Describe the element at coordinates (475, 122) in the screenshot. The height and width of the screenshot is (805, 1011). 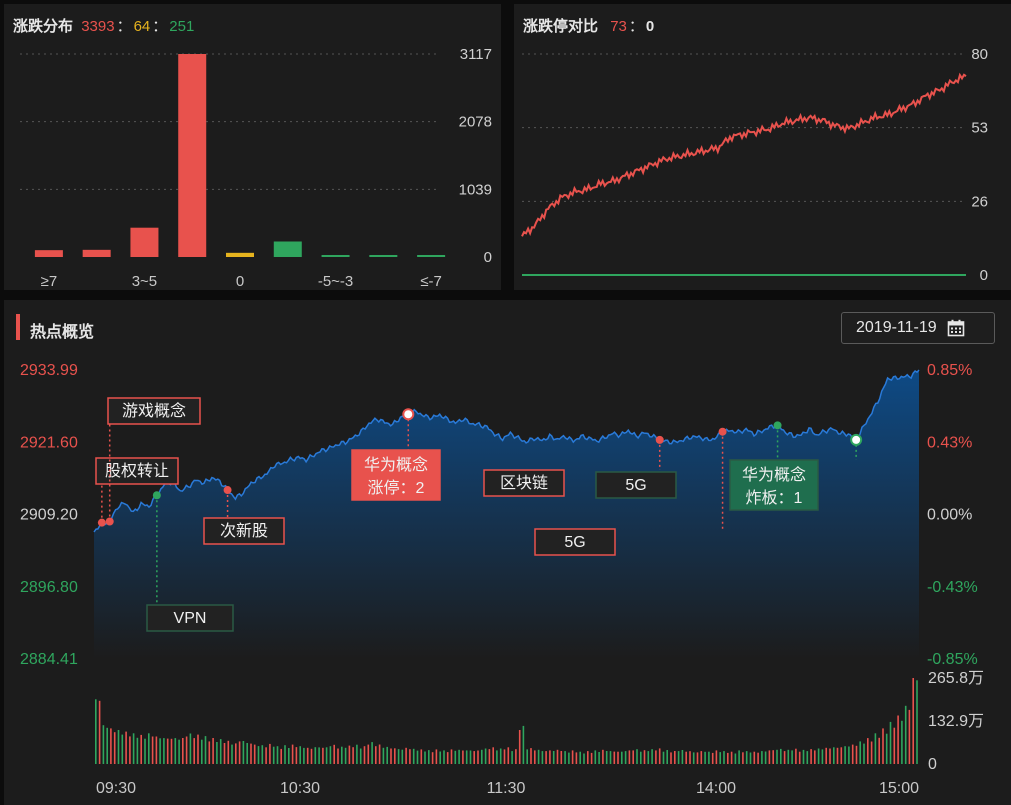
I see `dist-ytick-label: 2078` at that location.